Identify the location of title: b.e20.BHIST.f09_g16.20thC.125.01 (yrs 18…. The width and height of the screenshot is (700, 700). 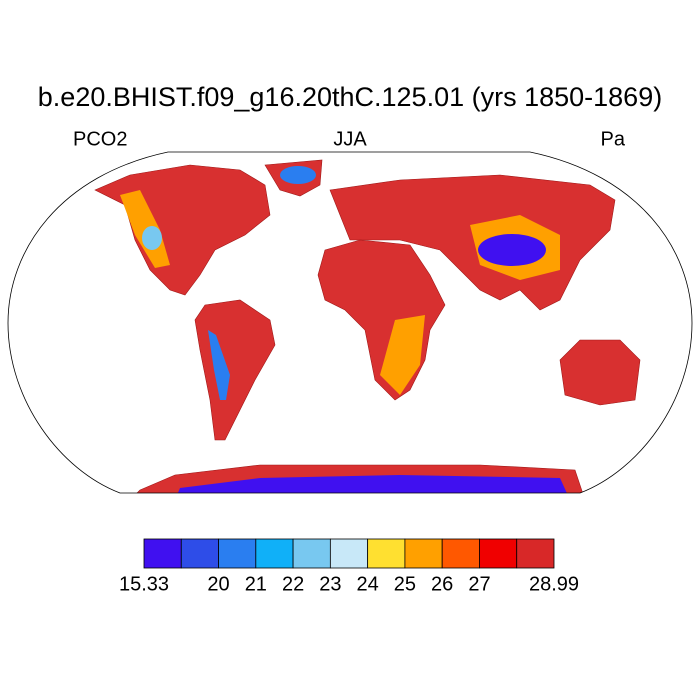
(350, 97).